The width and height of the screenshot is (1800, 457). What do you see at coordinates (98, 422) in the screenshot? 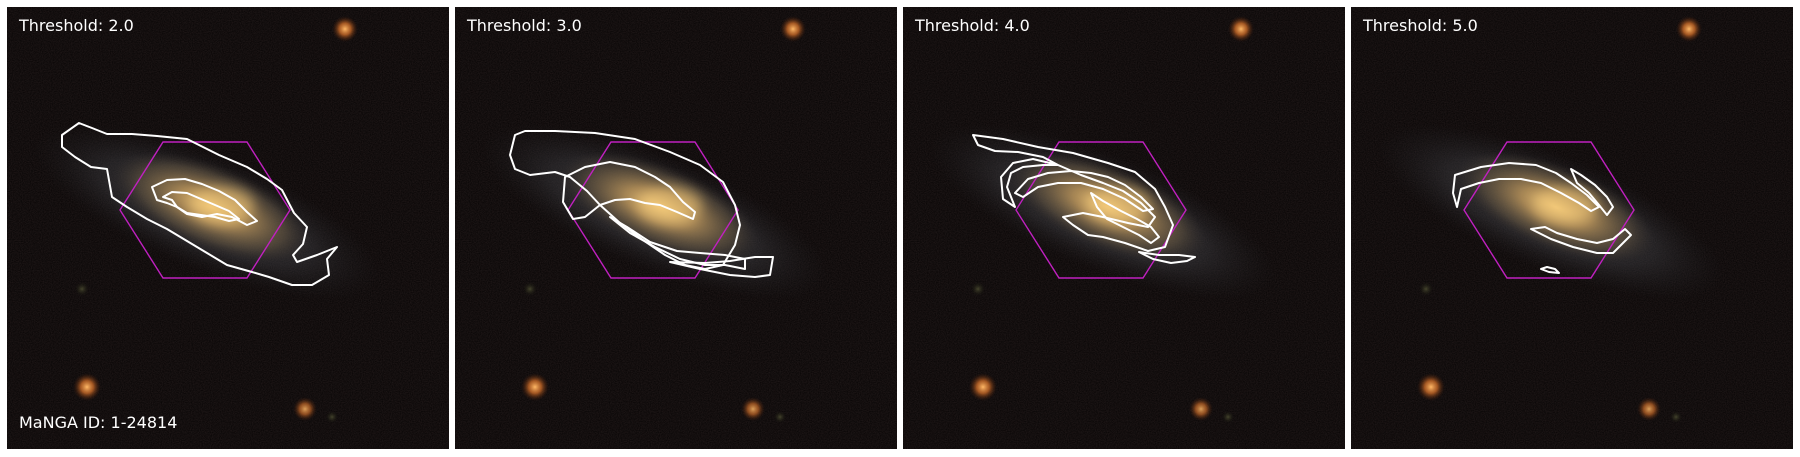
I see `manga-id-label: MaNGA ID: 1-24814` at bounding box center [98, 422].